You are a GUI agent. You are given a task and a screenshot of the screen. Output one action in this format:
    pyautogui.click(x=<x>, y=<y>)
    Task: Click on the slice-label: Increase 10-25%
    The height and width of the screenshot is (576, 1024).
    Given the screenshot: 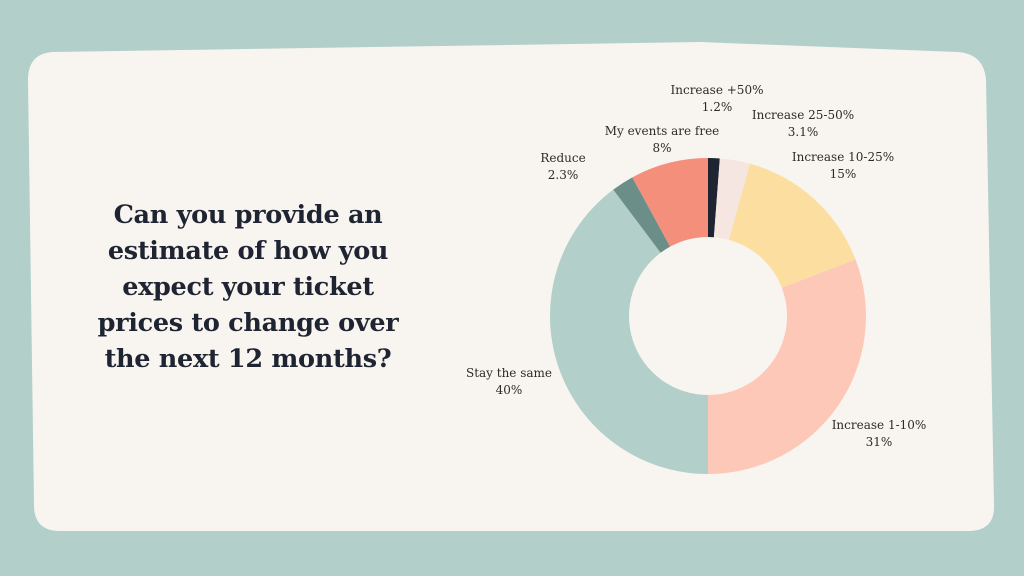 What is the action you would take?
    pyautogui.click(x=843, y=157)
    